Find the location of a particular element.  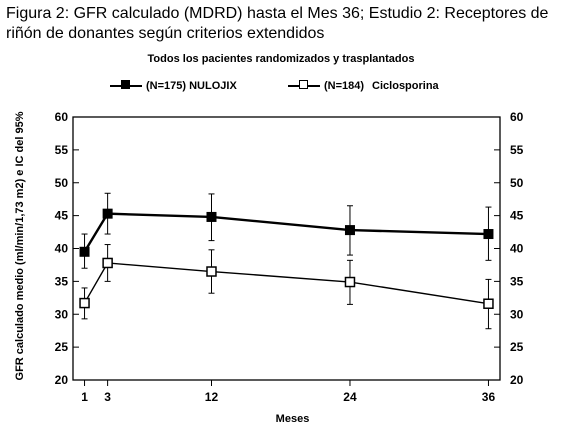

y-tick-label-right: 30 is located at coordinates (517, 314).